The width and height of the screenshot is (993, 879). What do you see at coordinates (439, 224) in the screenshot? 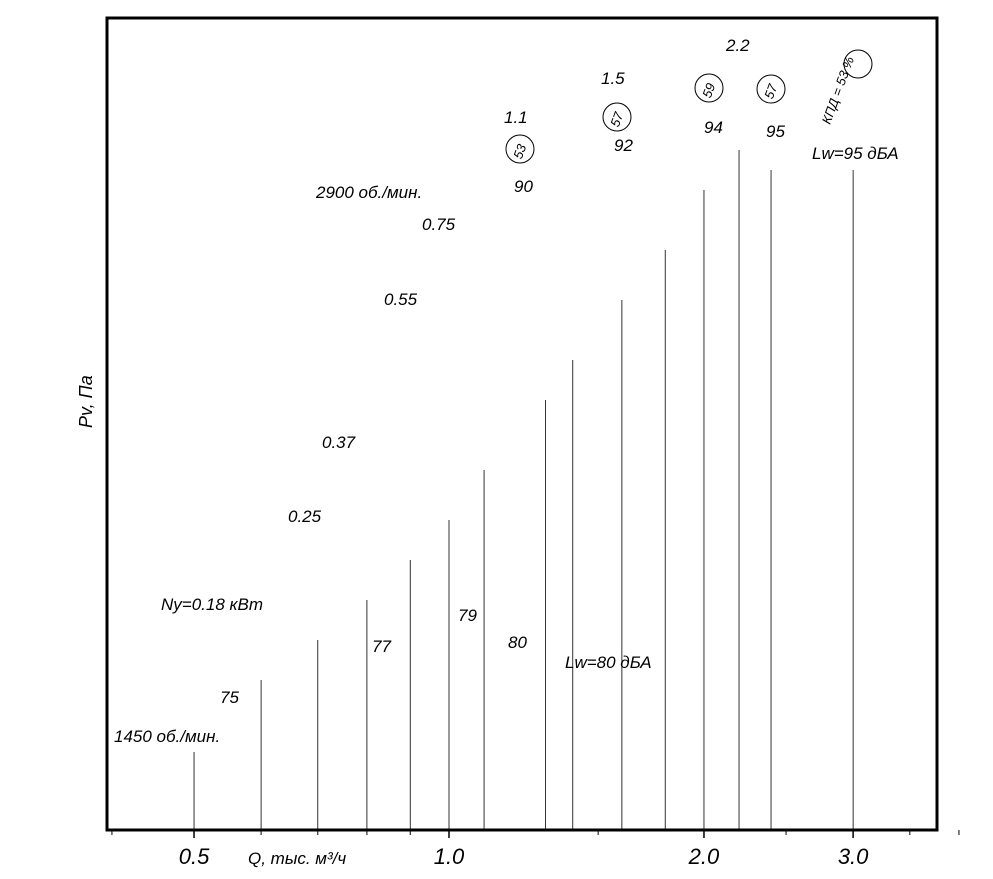
I see `power-label-075: 0.75` at bounding box center [439, 224].